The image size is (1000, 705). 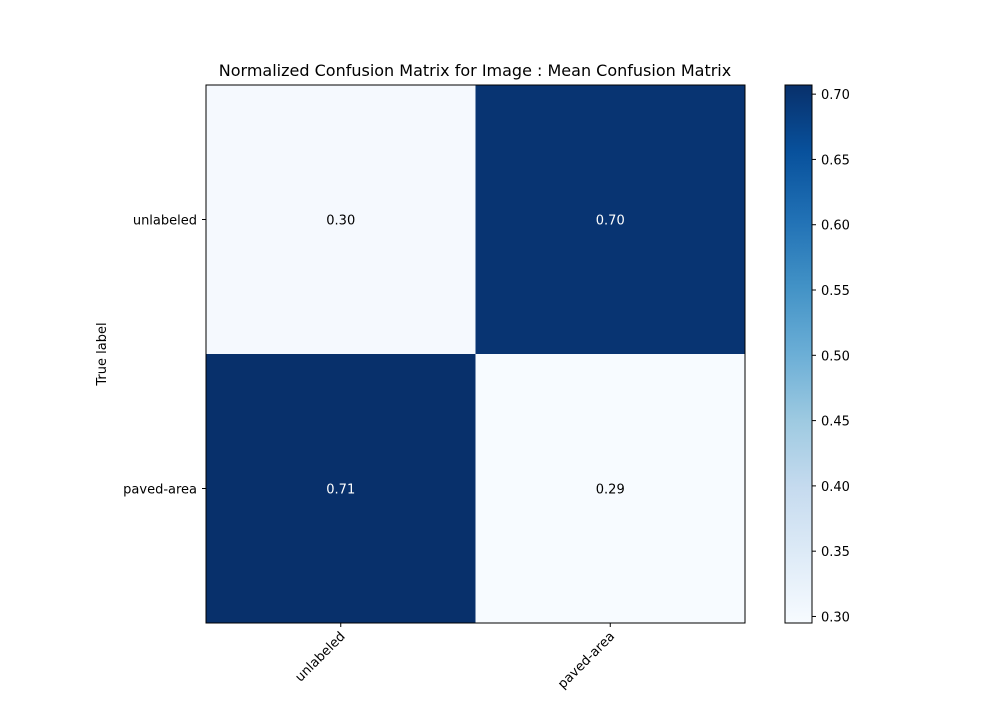 I want to click on colorbar-tick-label: 0.50, so click(x=835, y=356).